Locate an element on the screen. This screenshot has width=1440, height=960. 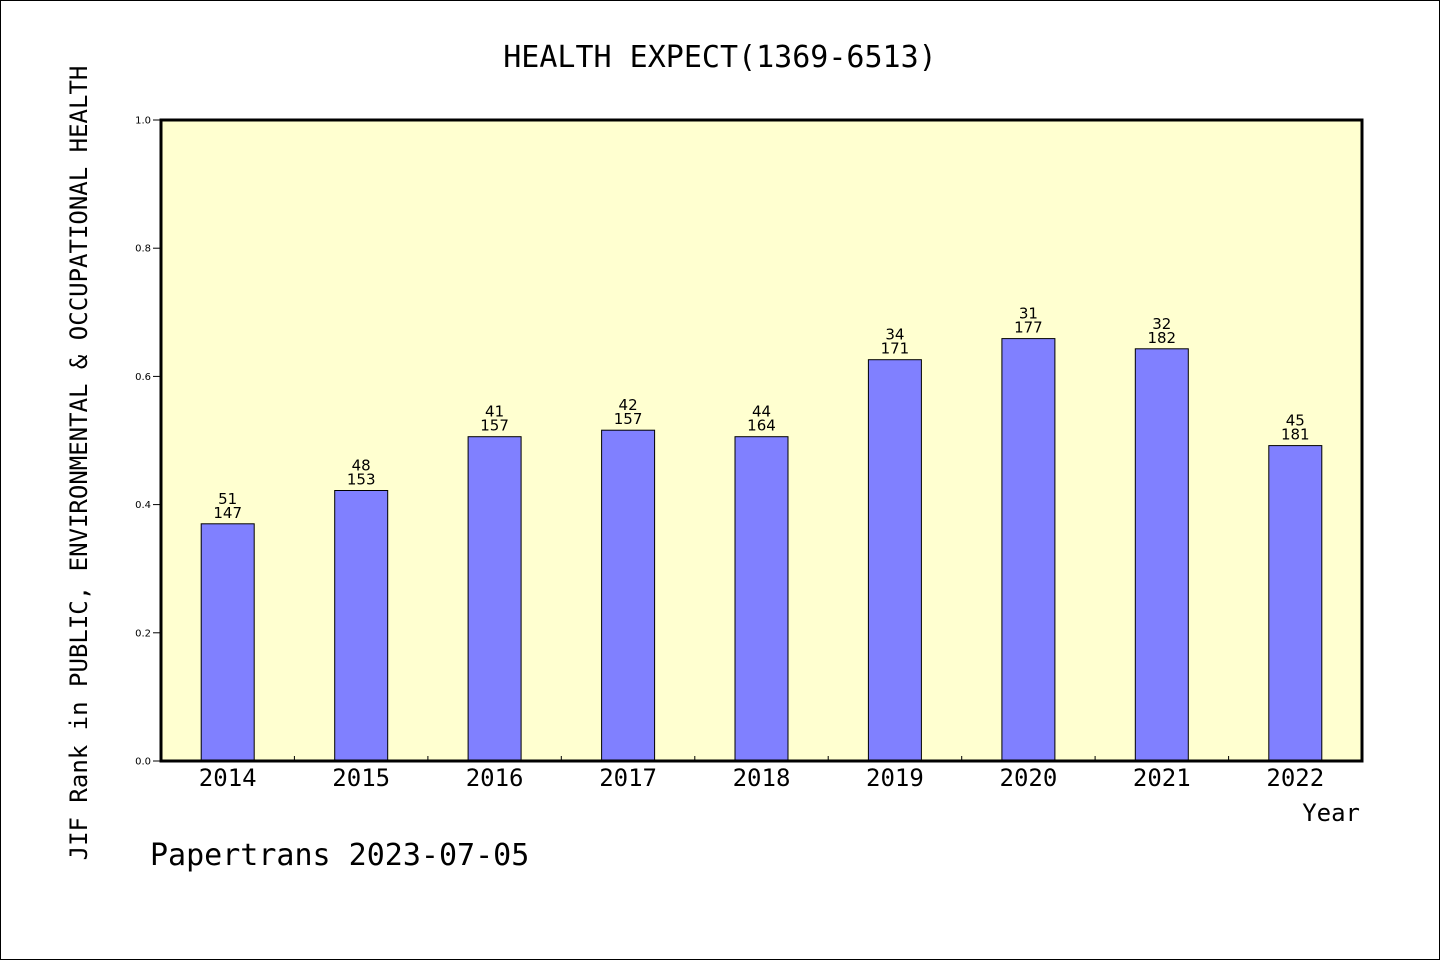
bar-2022 is located at coordinates (1295, 603).